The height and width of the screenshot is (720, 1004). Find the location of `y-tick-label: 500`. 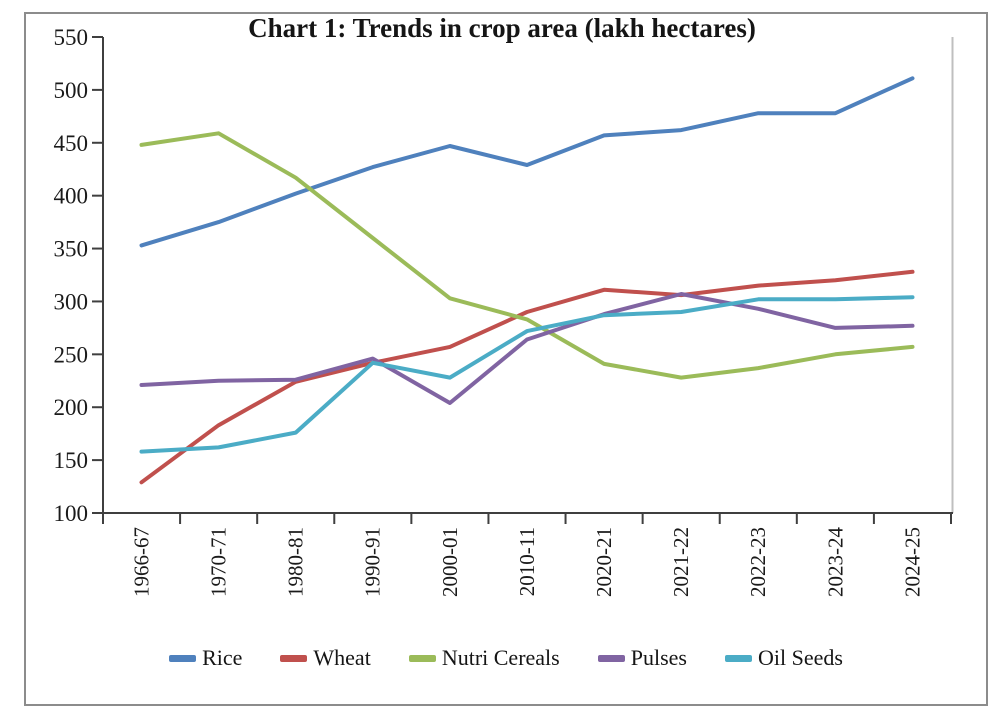

y-tick-label: 500 is located at coordinates (71, 90).